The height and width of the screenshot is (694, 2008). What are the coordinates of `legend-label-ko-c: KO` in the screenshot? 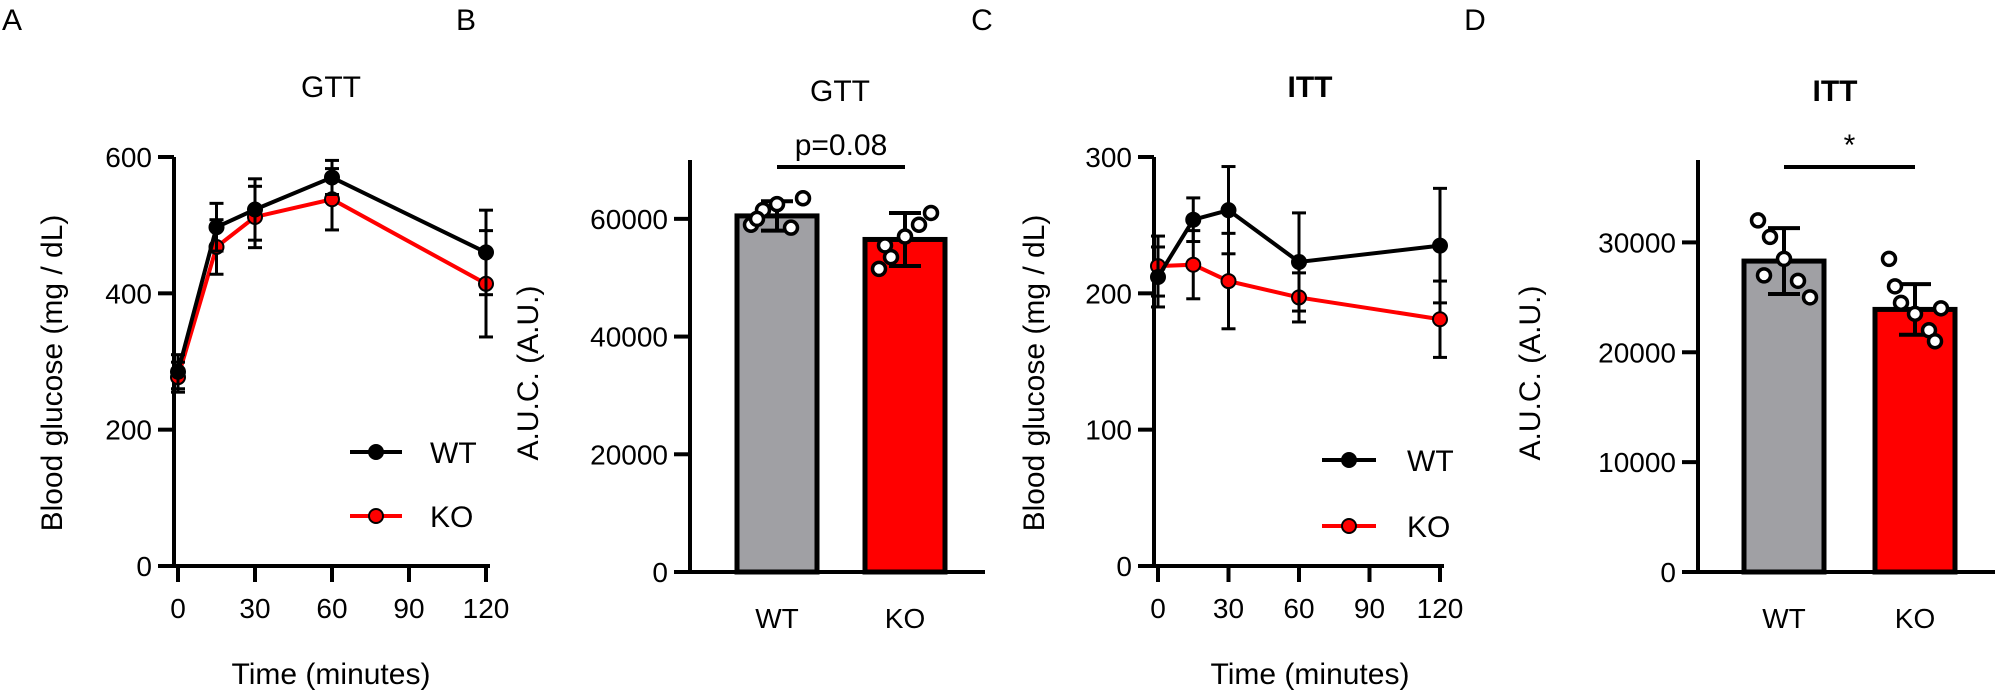 It's located at (1428, 527).